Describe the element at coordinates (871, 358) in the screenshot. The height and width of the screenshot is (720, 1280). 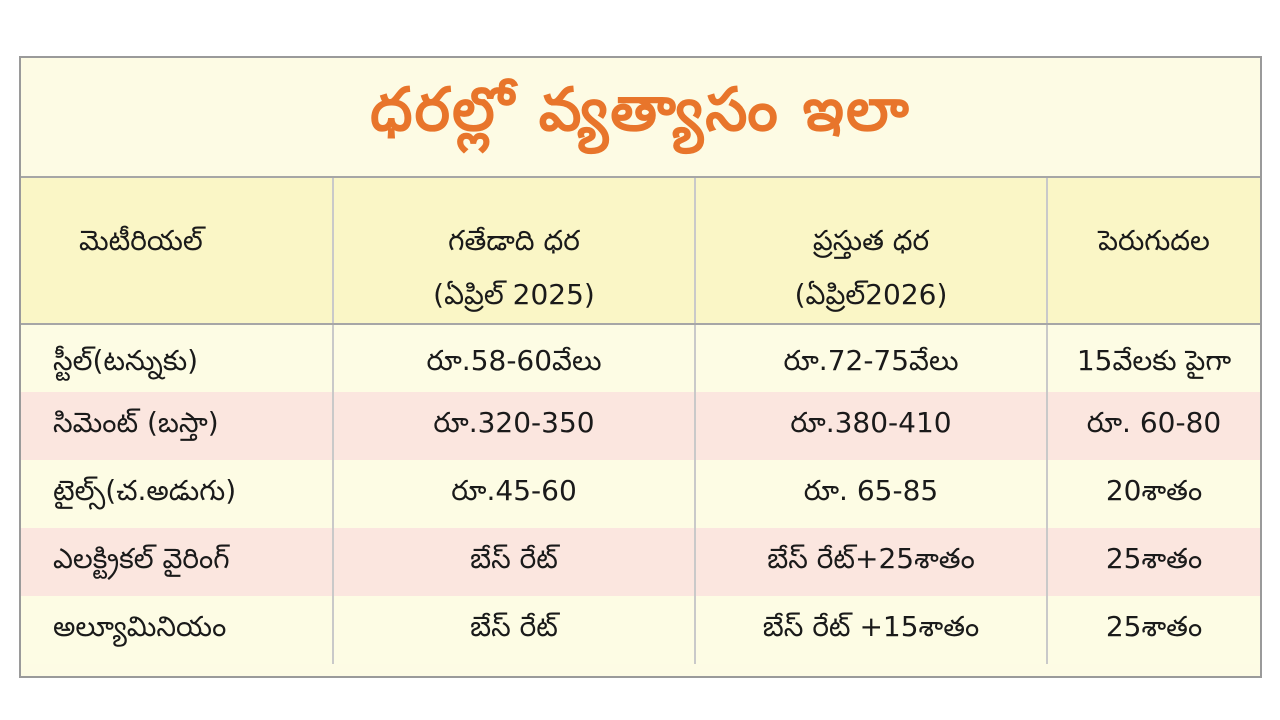
I see `current-price-cell: రూ.72-75వేలు` at that location.